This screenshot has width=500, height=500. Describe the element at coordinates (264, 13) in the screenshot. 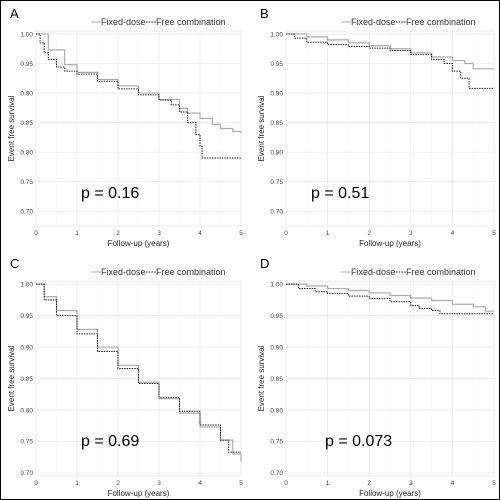

I see `panel-letter: B` at that location.